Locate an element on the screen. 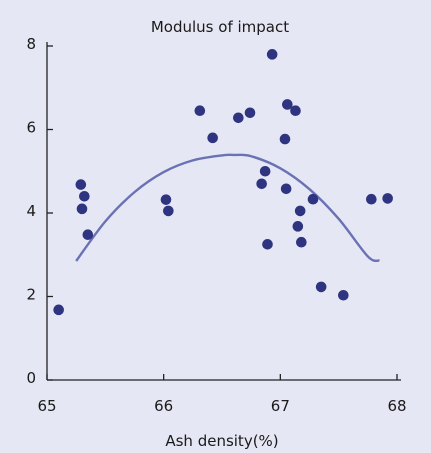 This screenshot has width=431, height=453. x-tick-label: 67 is located at coordinates (280, 406).